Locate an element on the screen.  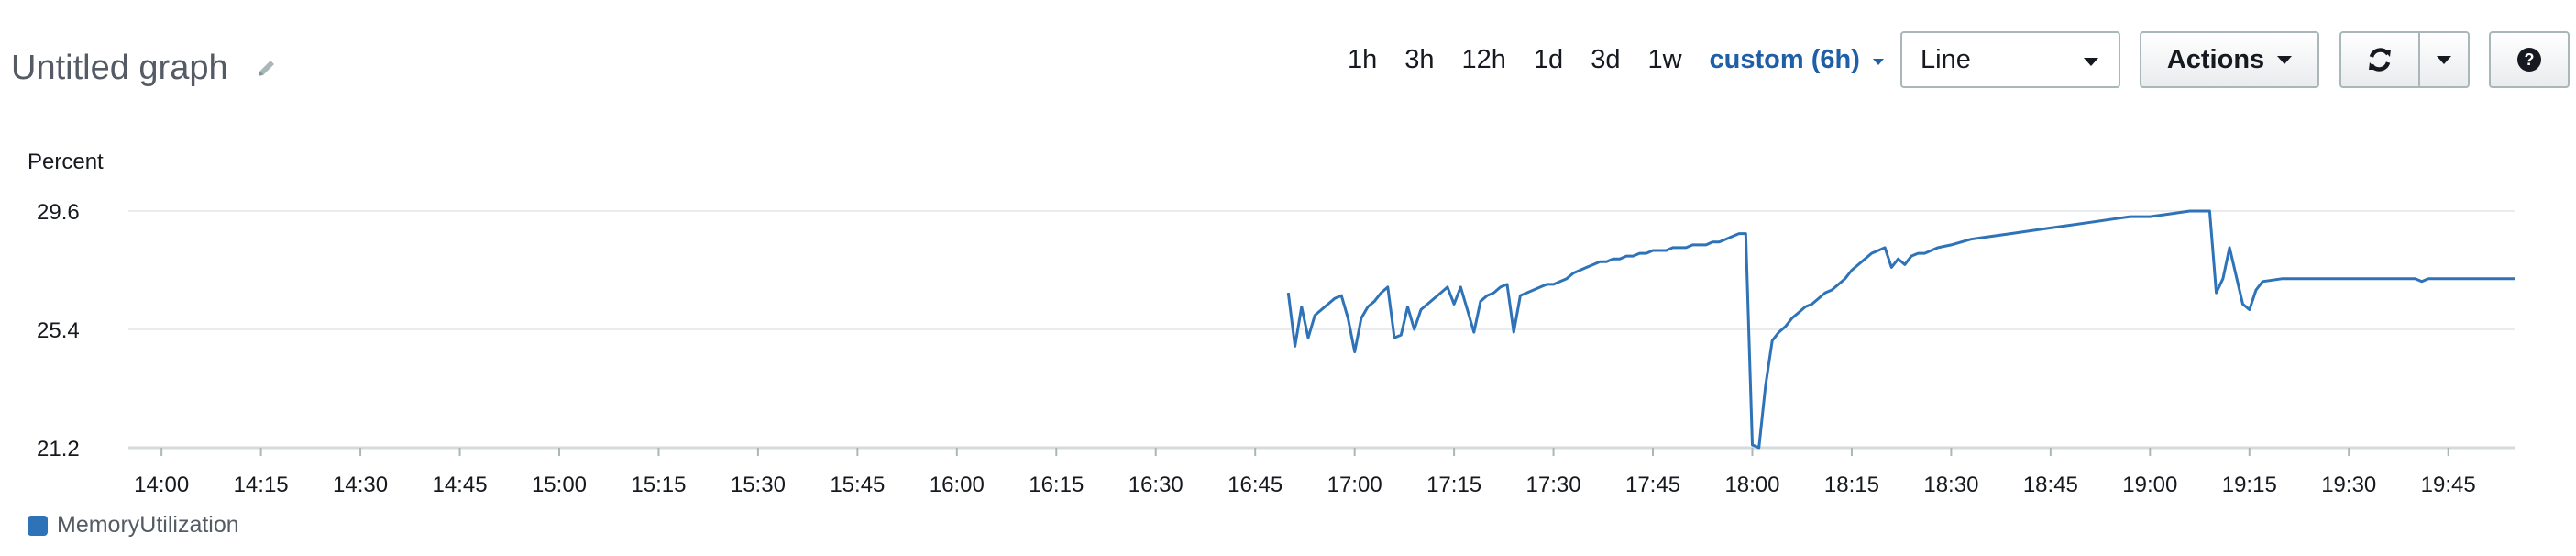
x-tick-label: 17:00 is located at coordinates (1354, 485).